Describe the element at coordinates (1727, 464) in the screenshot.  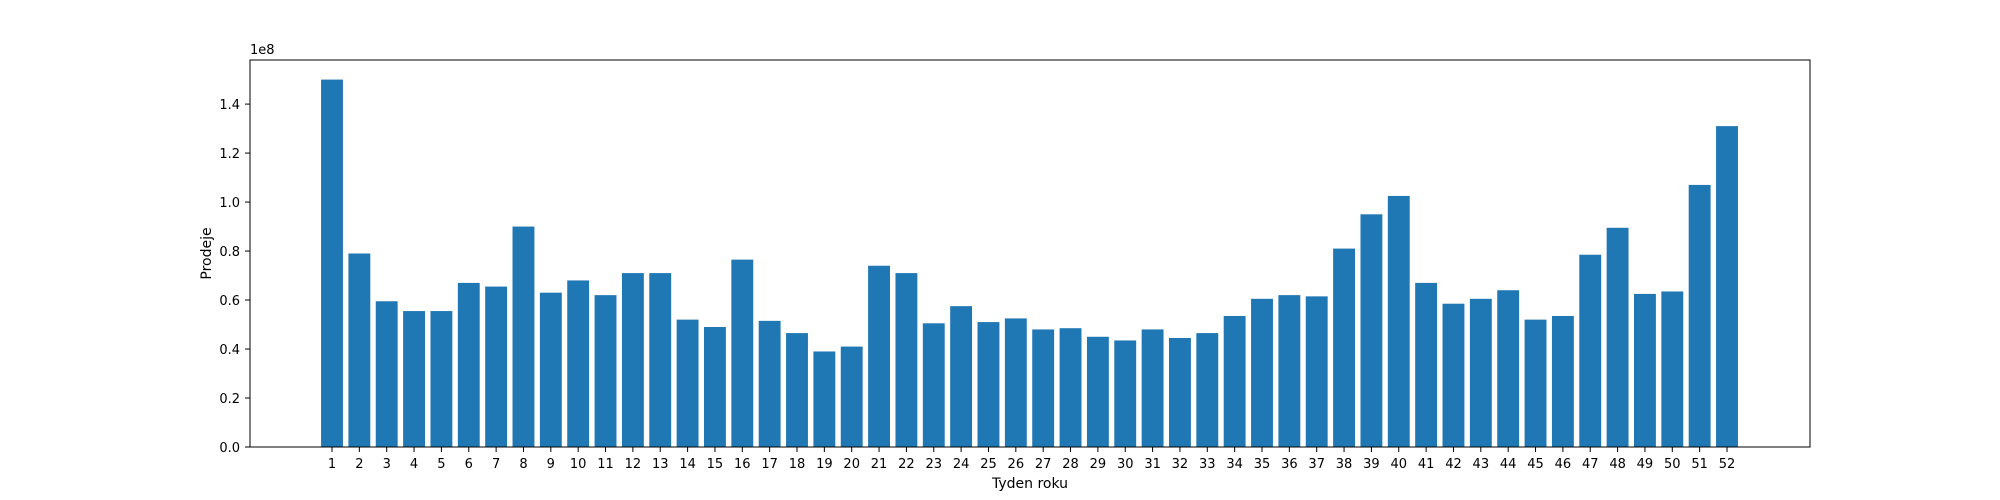
I see `x-tick-label: 52` at that location.